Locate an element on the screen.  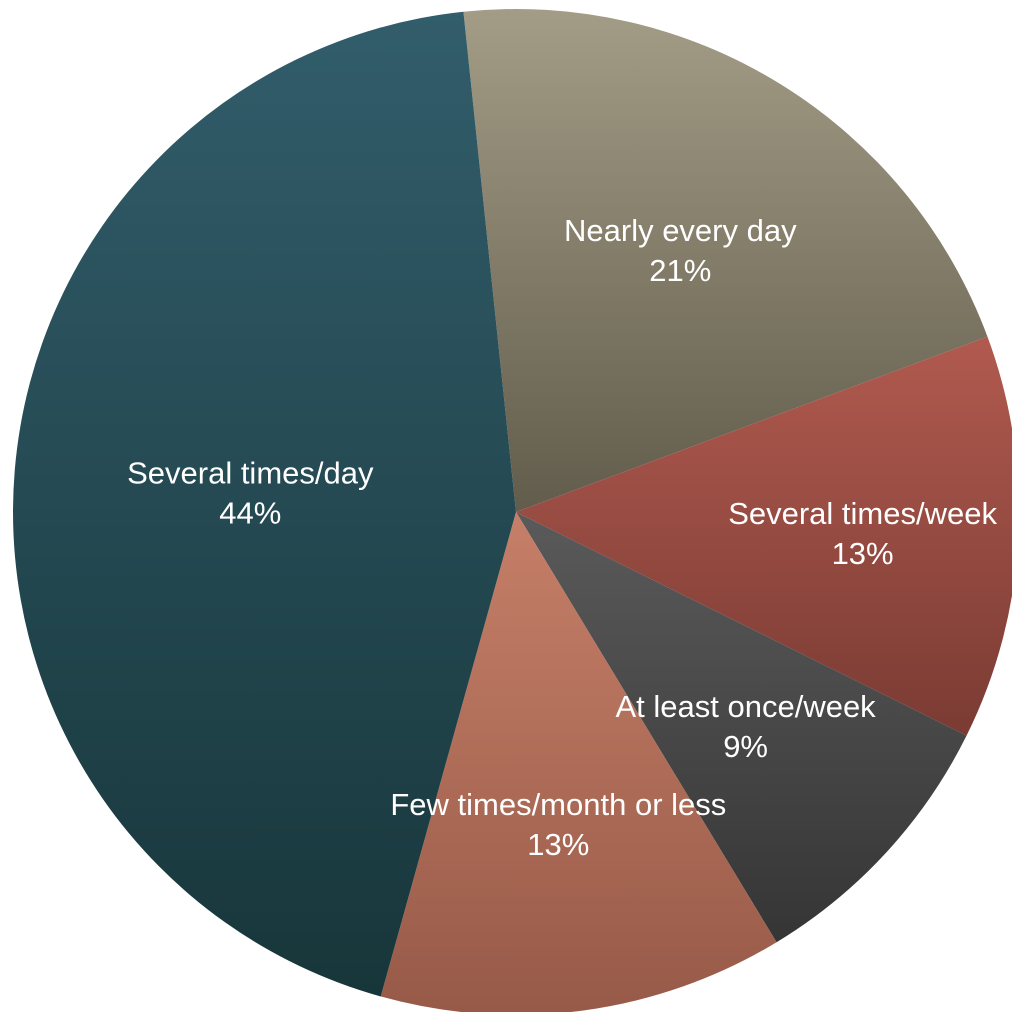
slice-label-few-times-month-or-less: Few times/month or less is located at coordinates (558, 804).